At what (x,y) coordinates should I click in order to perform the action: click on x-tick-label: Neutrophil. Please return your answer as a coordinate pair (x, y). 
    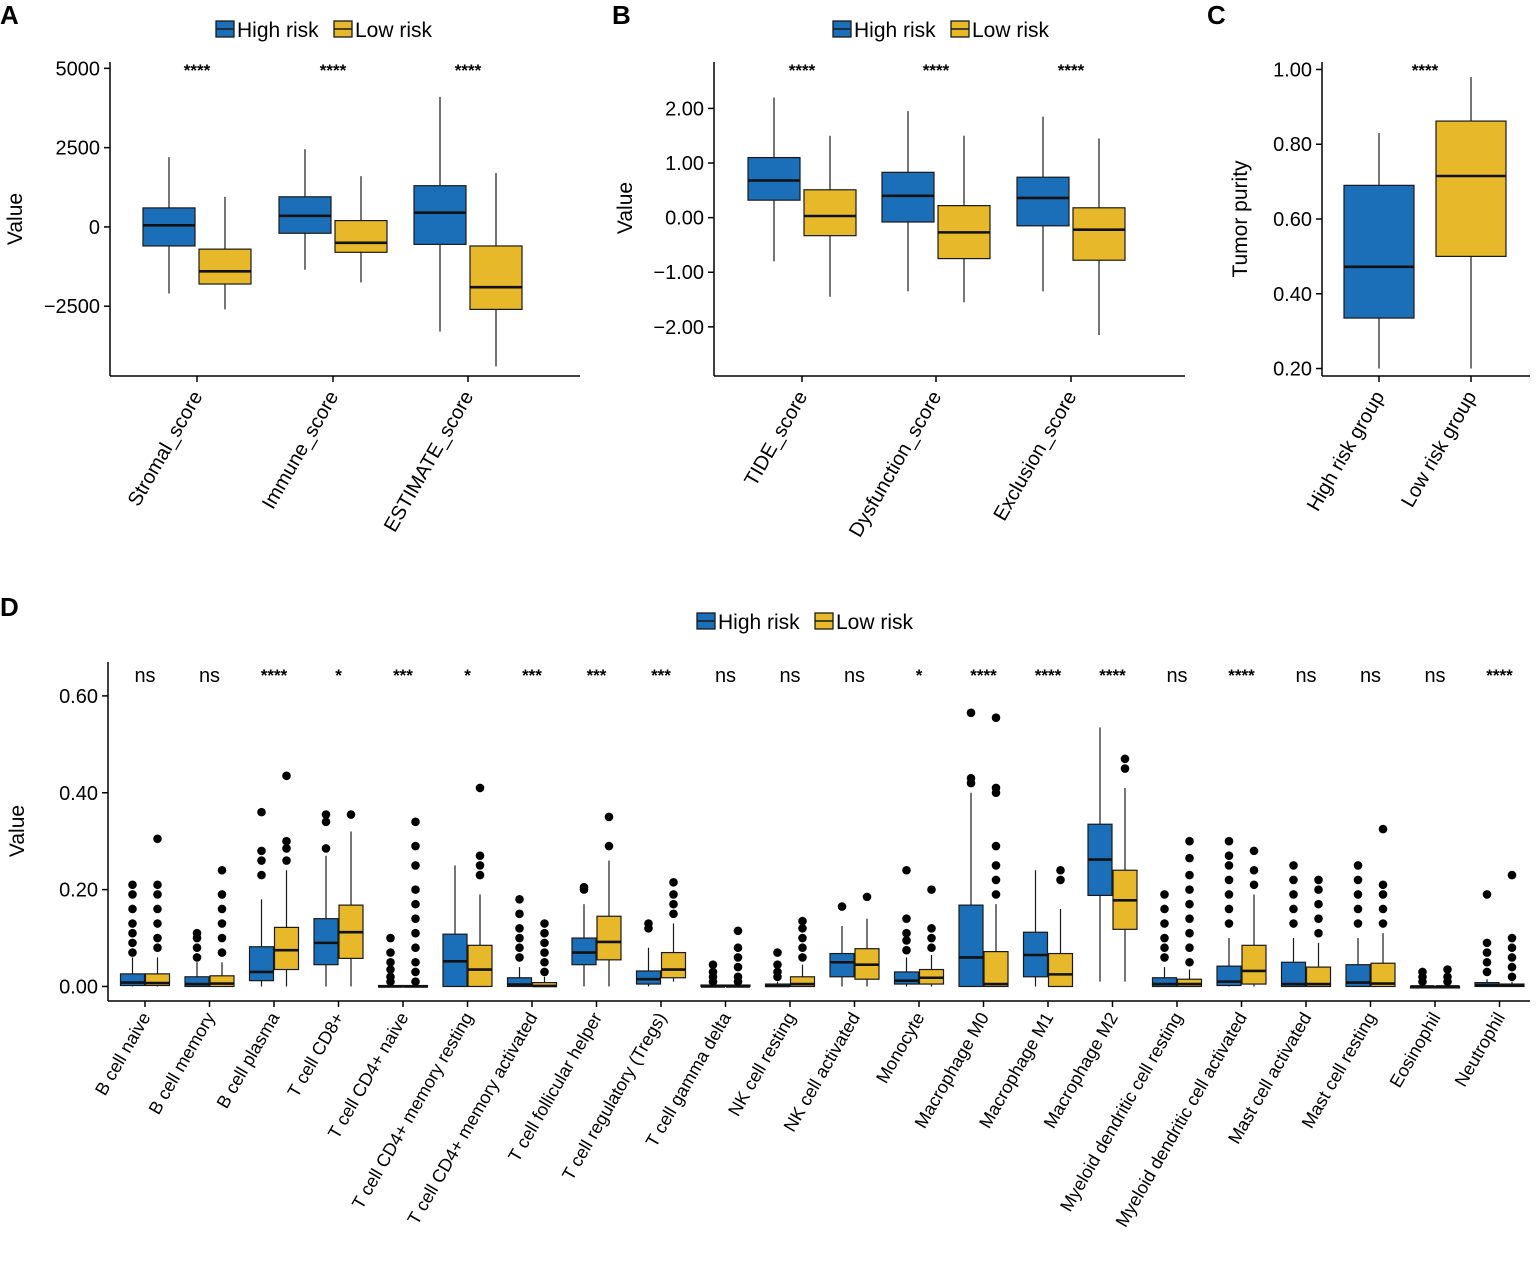
    Looking at the image, I should click on (1480, 1049).